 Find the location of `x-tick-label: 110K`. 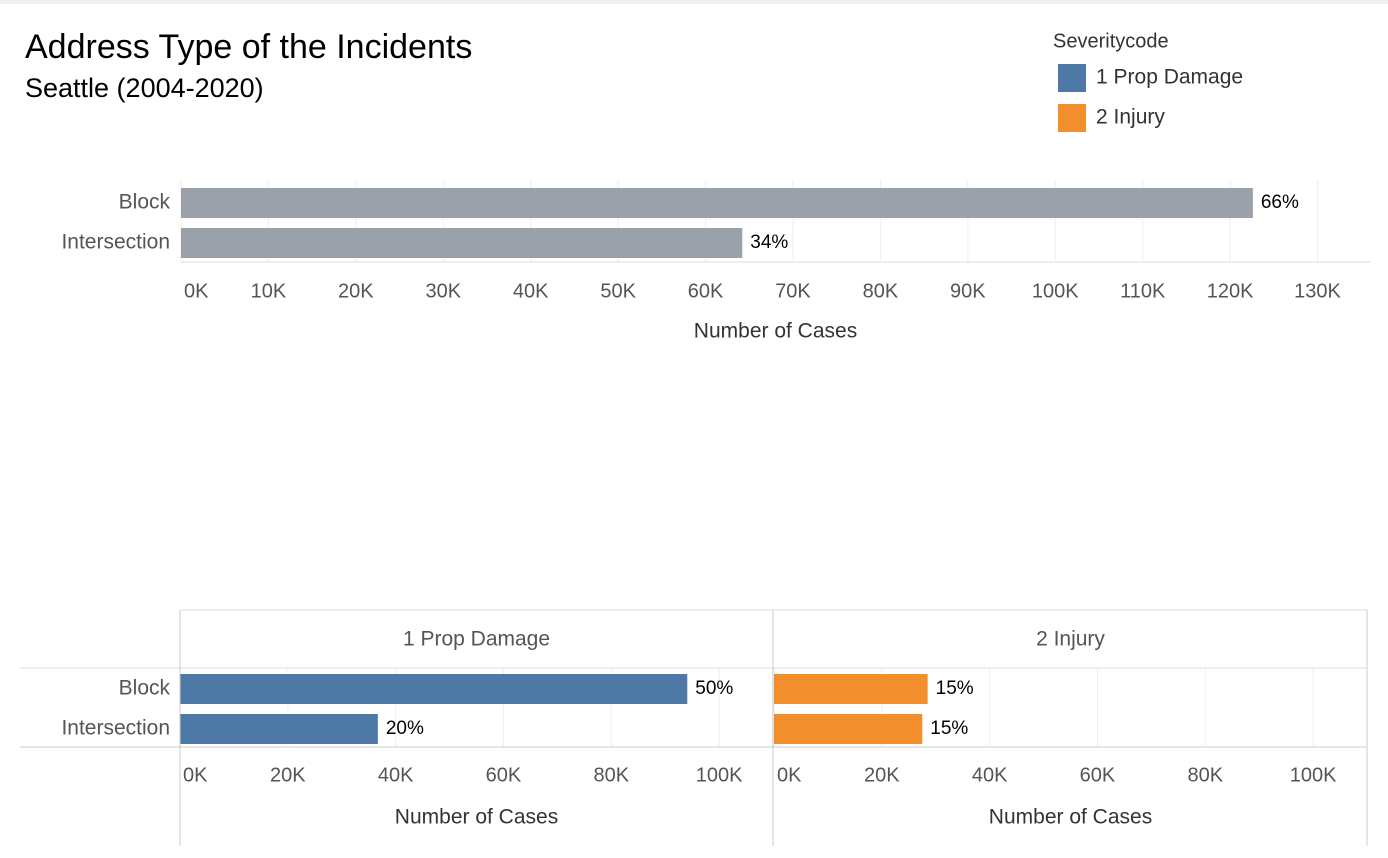

x-tick-label: 110K is located at coordinates (1143, 291).